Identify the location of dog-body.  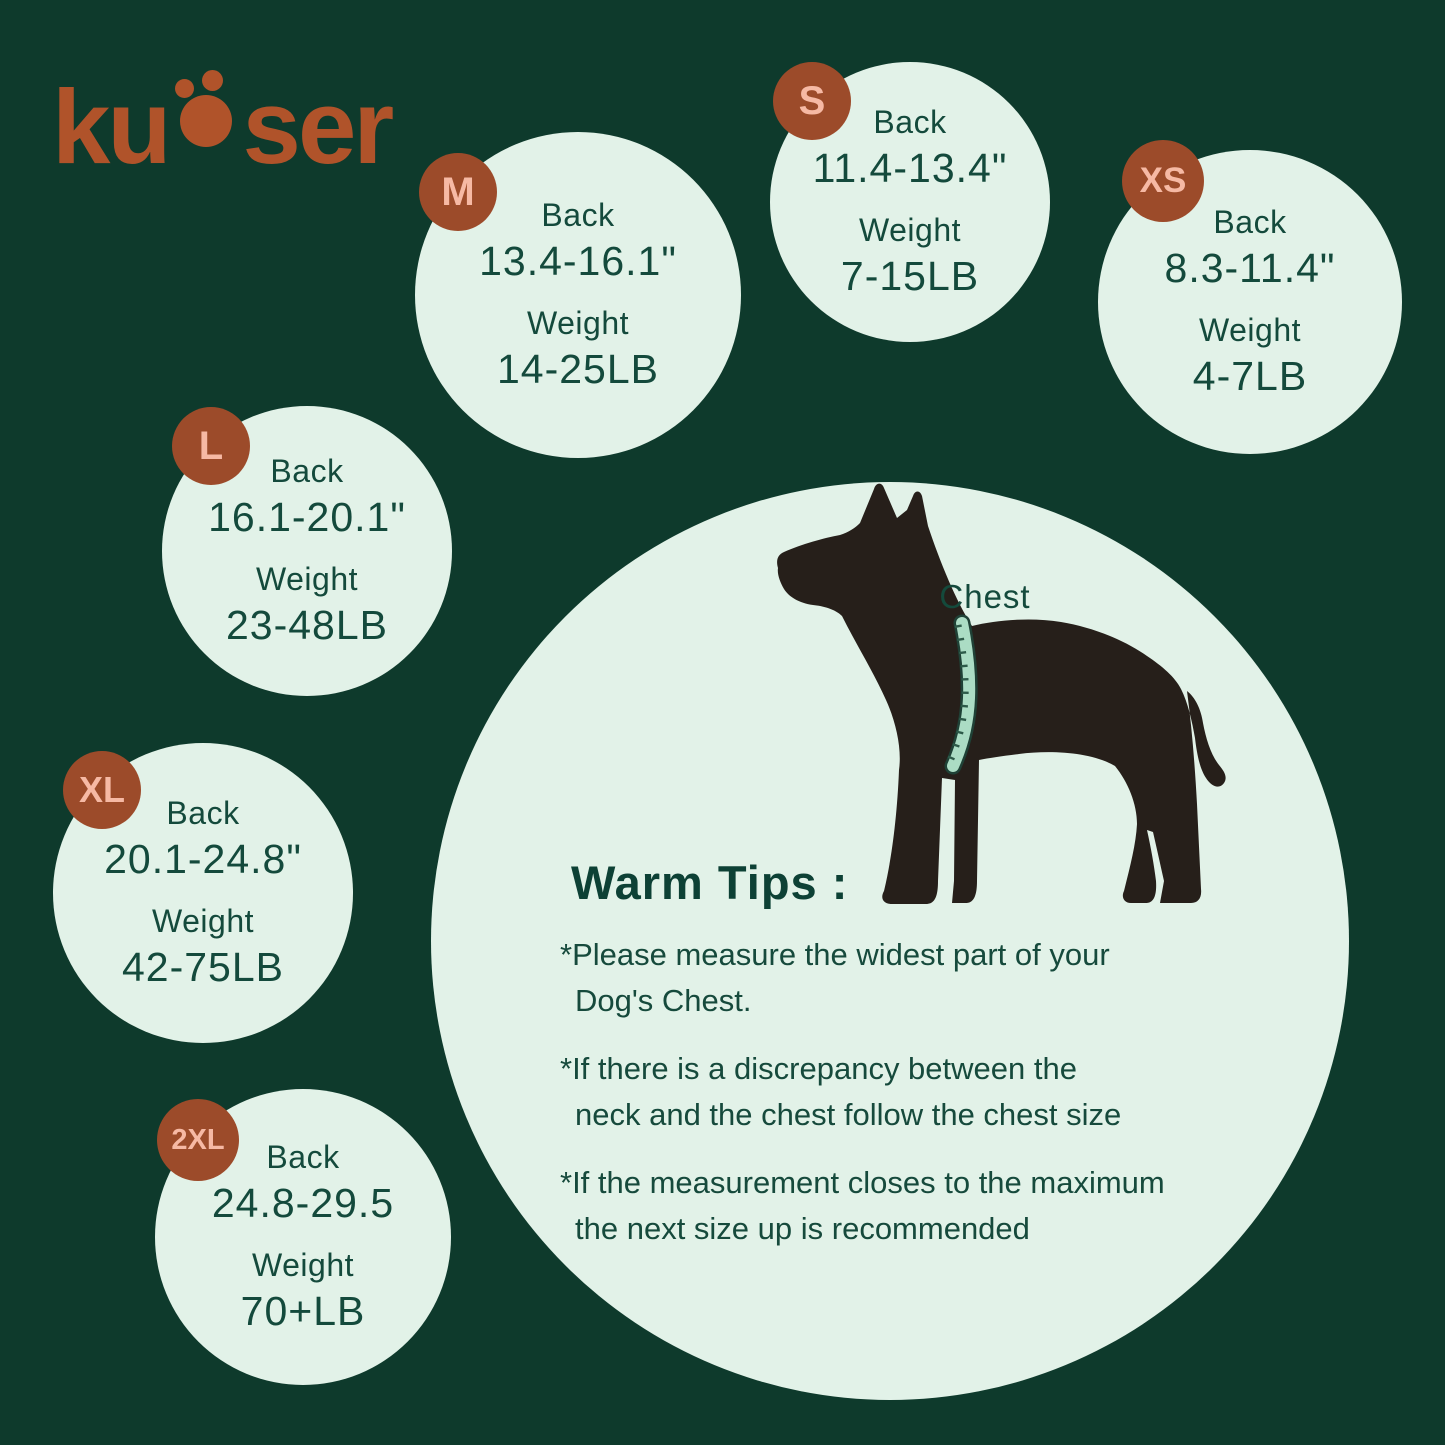
(1001, 693).